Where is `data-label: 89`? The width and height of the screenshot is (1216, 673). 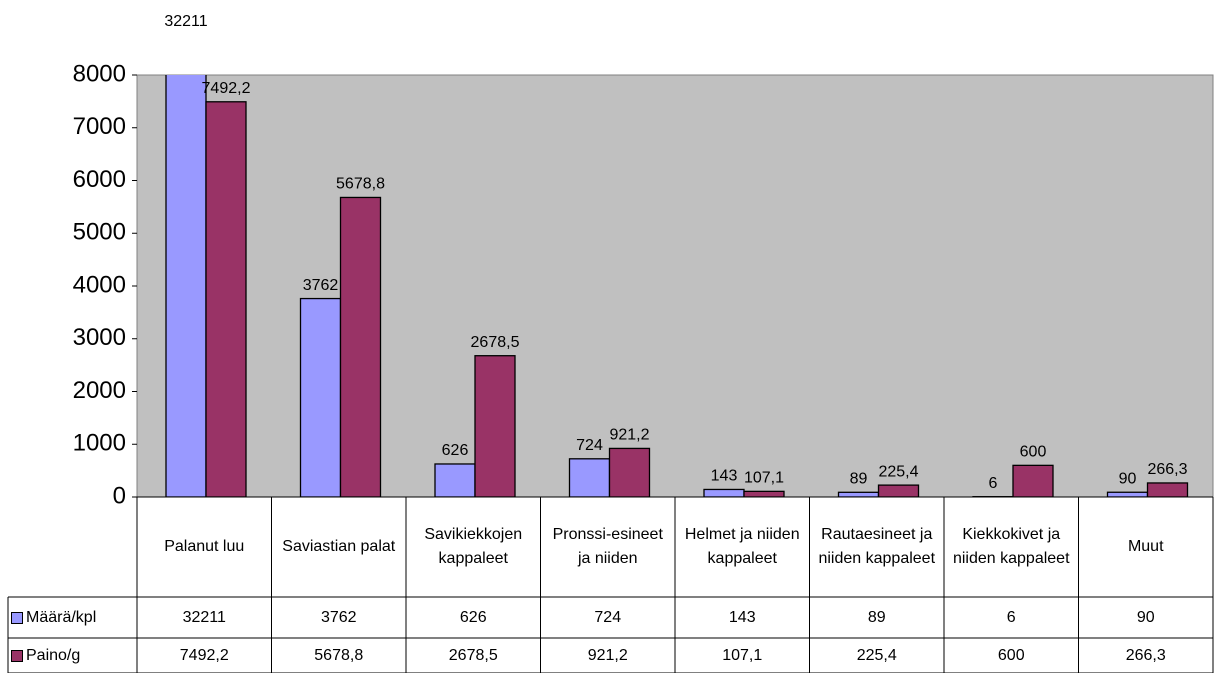 data-label: 89 is located at coordinates (859, 479).